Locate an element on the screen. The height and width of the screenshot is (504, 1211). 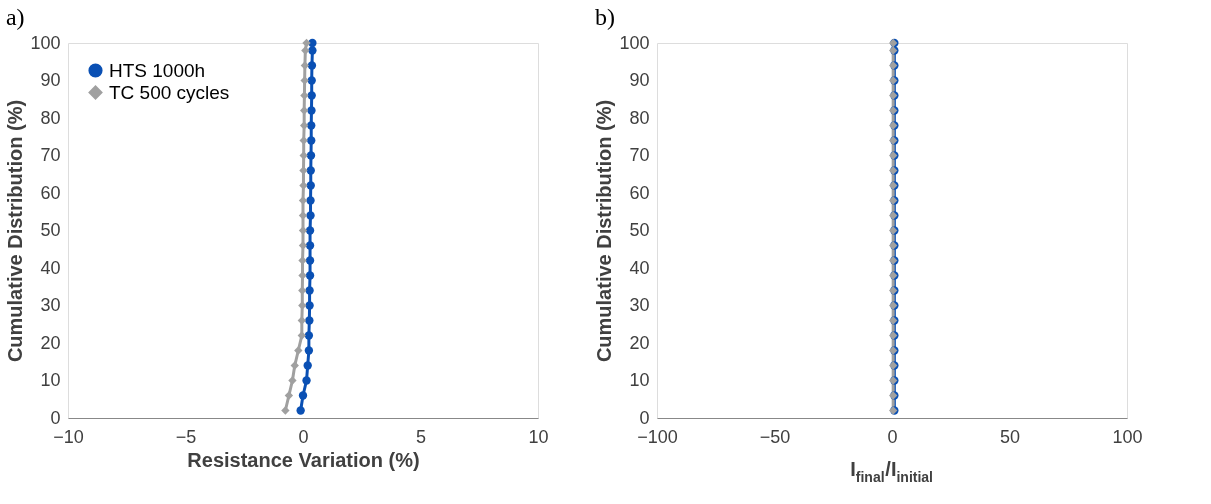
x-tick-label: −5 is located at coordinates (186, 436).